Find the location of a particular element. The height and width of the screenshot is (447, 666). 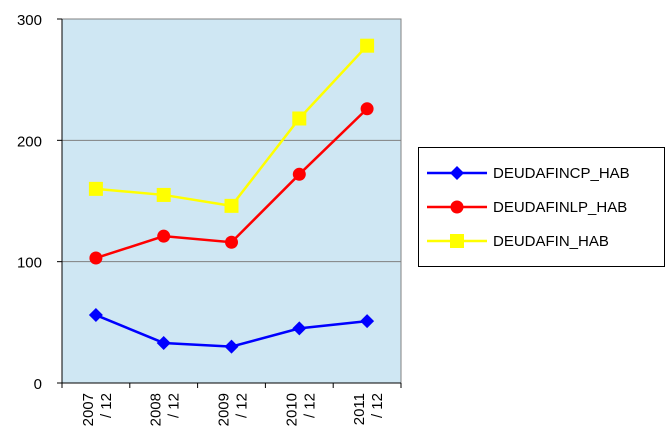

x-tick-label: 2008 is located at coordinates (156, 409).